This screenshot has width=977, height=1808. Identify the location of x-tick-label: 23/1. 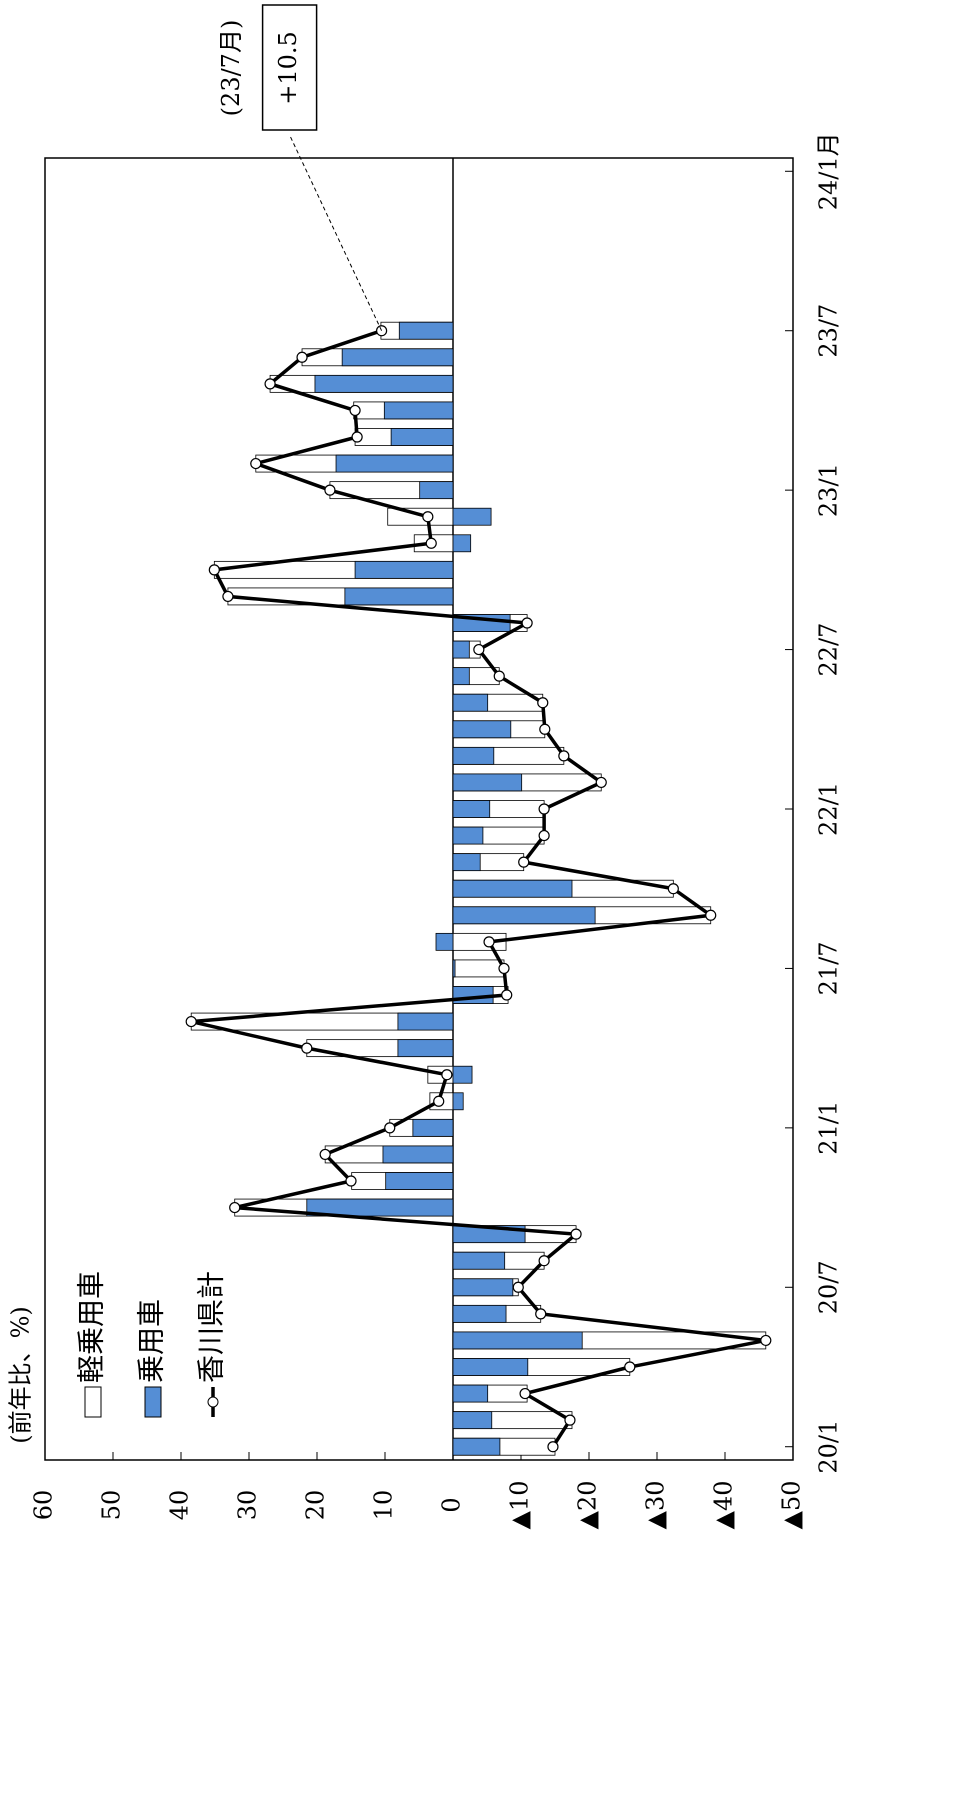
(829, 490).